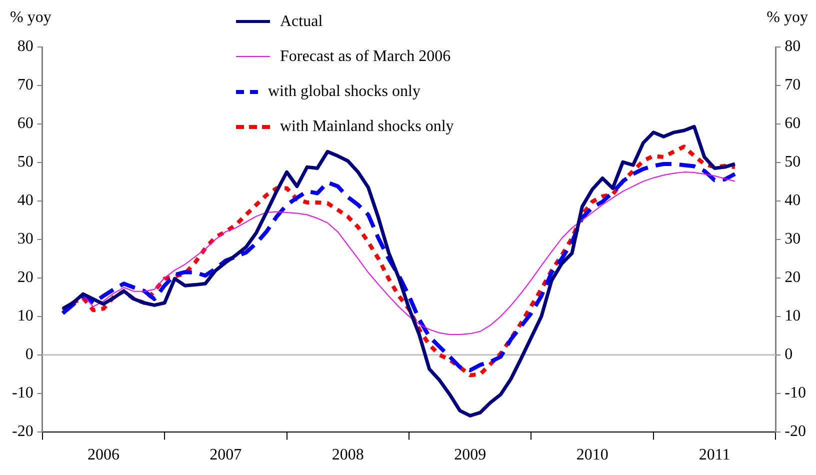 This screenshot has height=475, width=816. What do you see at coordinates (25, 201) in the screenshot?
I see `y-tick-label: 40` at bounding box center [25, 201].